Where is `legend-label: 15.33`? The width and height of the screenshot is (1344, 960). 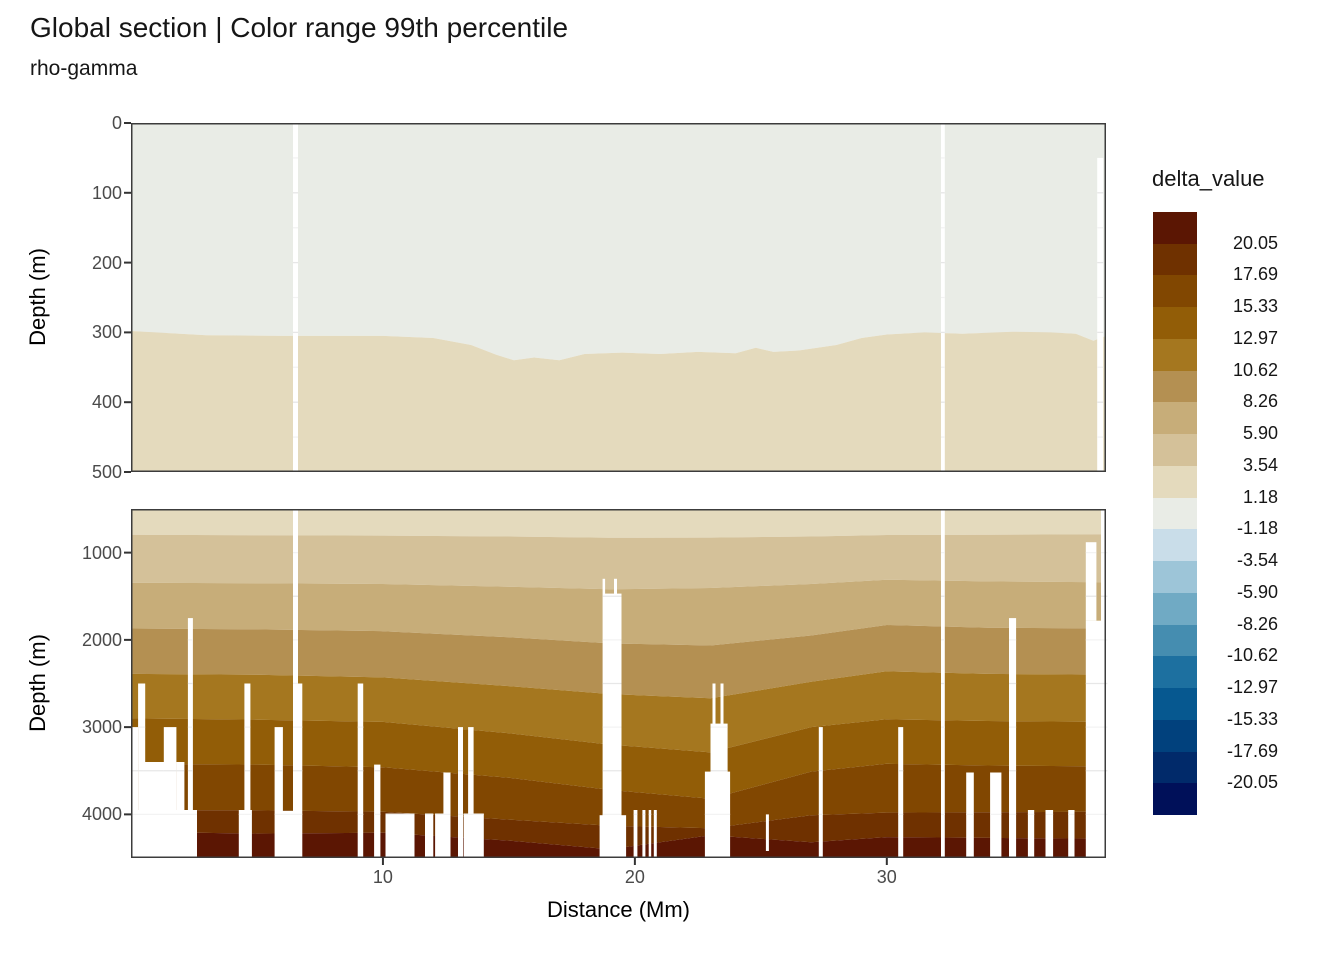 legend-label: 15.33 is located at coordinates (1255, 306).